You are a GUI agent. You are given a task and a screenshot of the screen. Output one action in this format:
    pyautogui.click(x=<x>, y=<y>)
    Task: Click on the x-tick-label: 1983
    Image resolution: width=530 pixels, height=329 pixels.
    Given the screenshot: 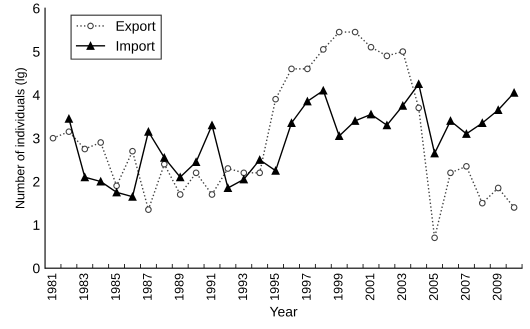 What is the action you would take?
    pyautogui.click(x=83, y=287)
    